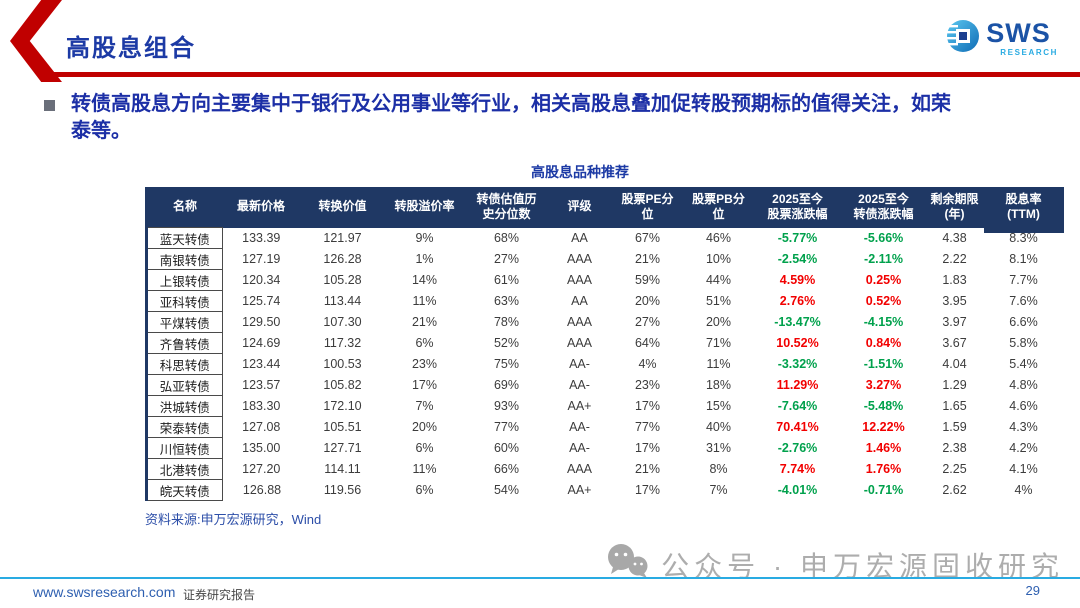 This screenshot has height=608, width=1080. Describe the element at coordinates (834, 564) in the screenshot. I see `wechat-watermark: 公众号 · 申万宏源固收研究` at that location.